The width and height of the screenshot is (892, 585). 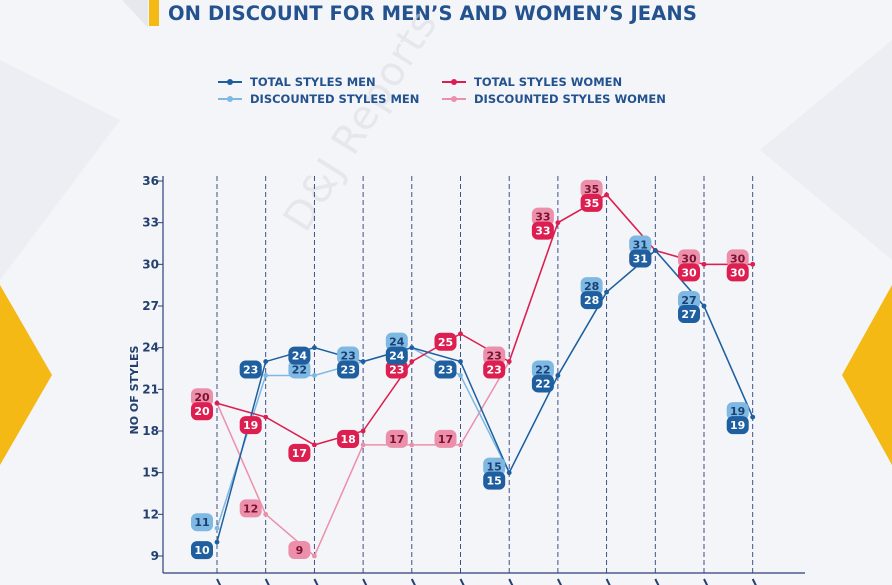 I want to click on data-label-total-women: 35, so click(x=591, y=202).